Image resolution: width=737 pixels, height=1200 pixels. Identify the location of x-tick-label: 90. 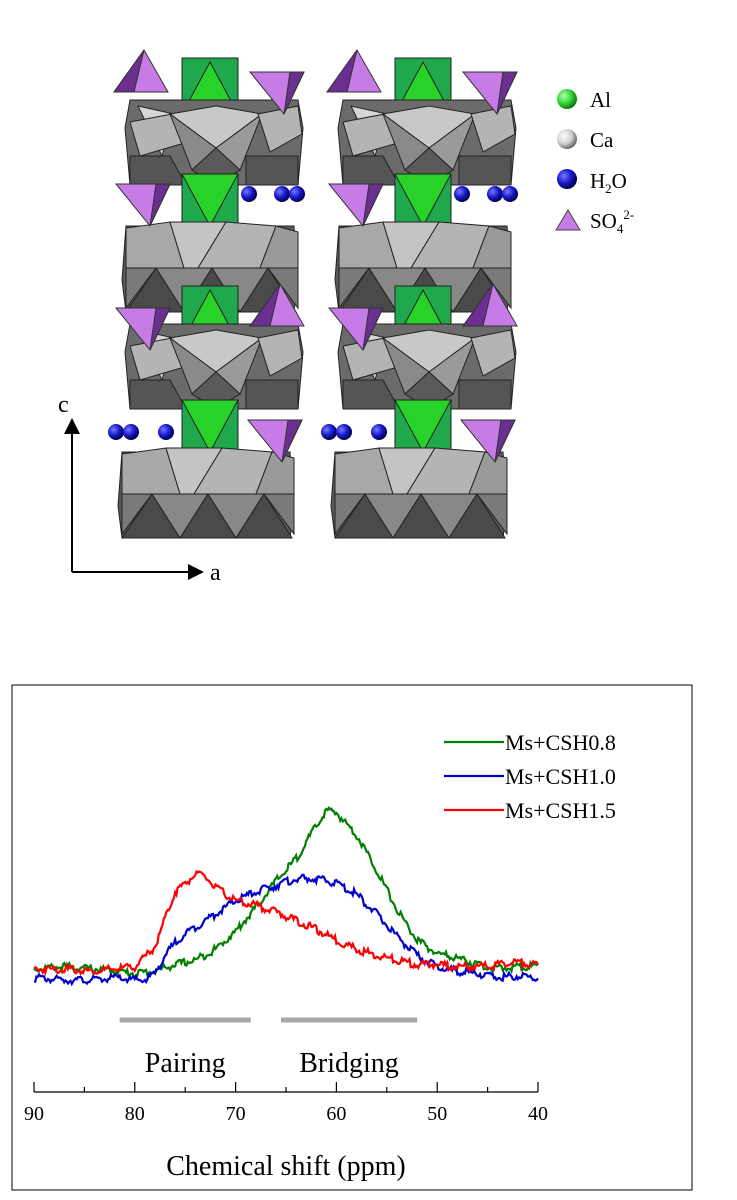
(34, 1114).